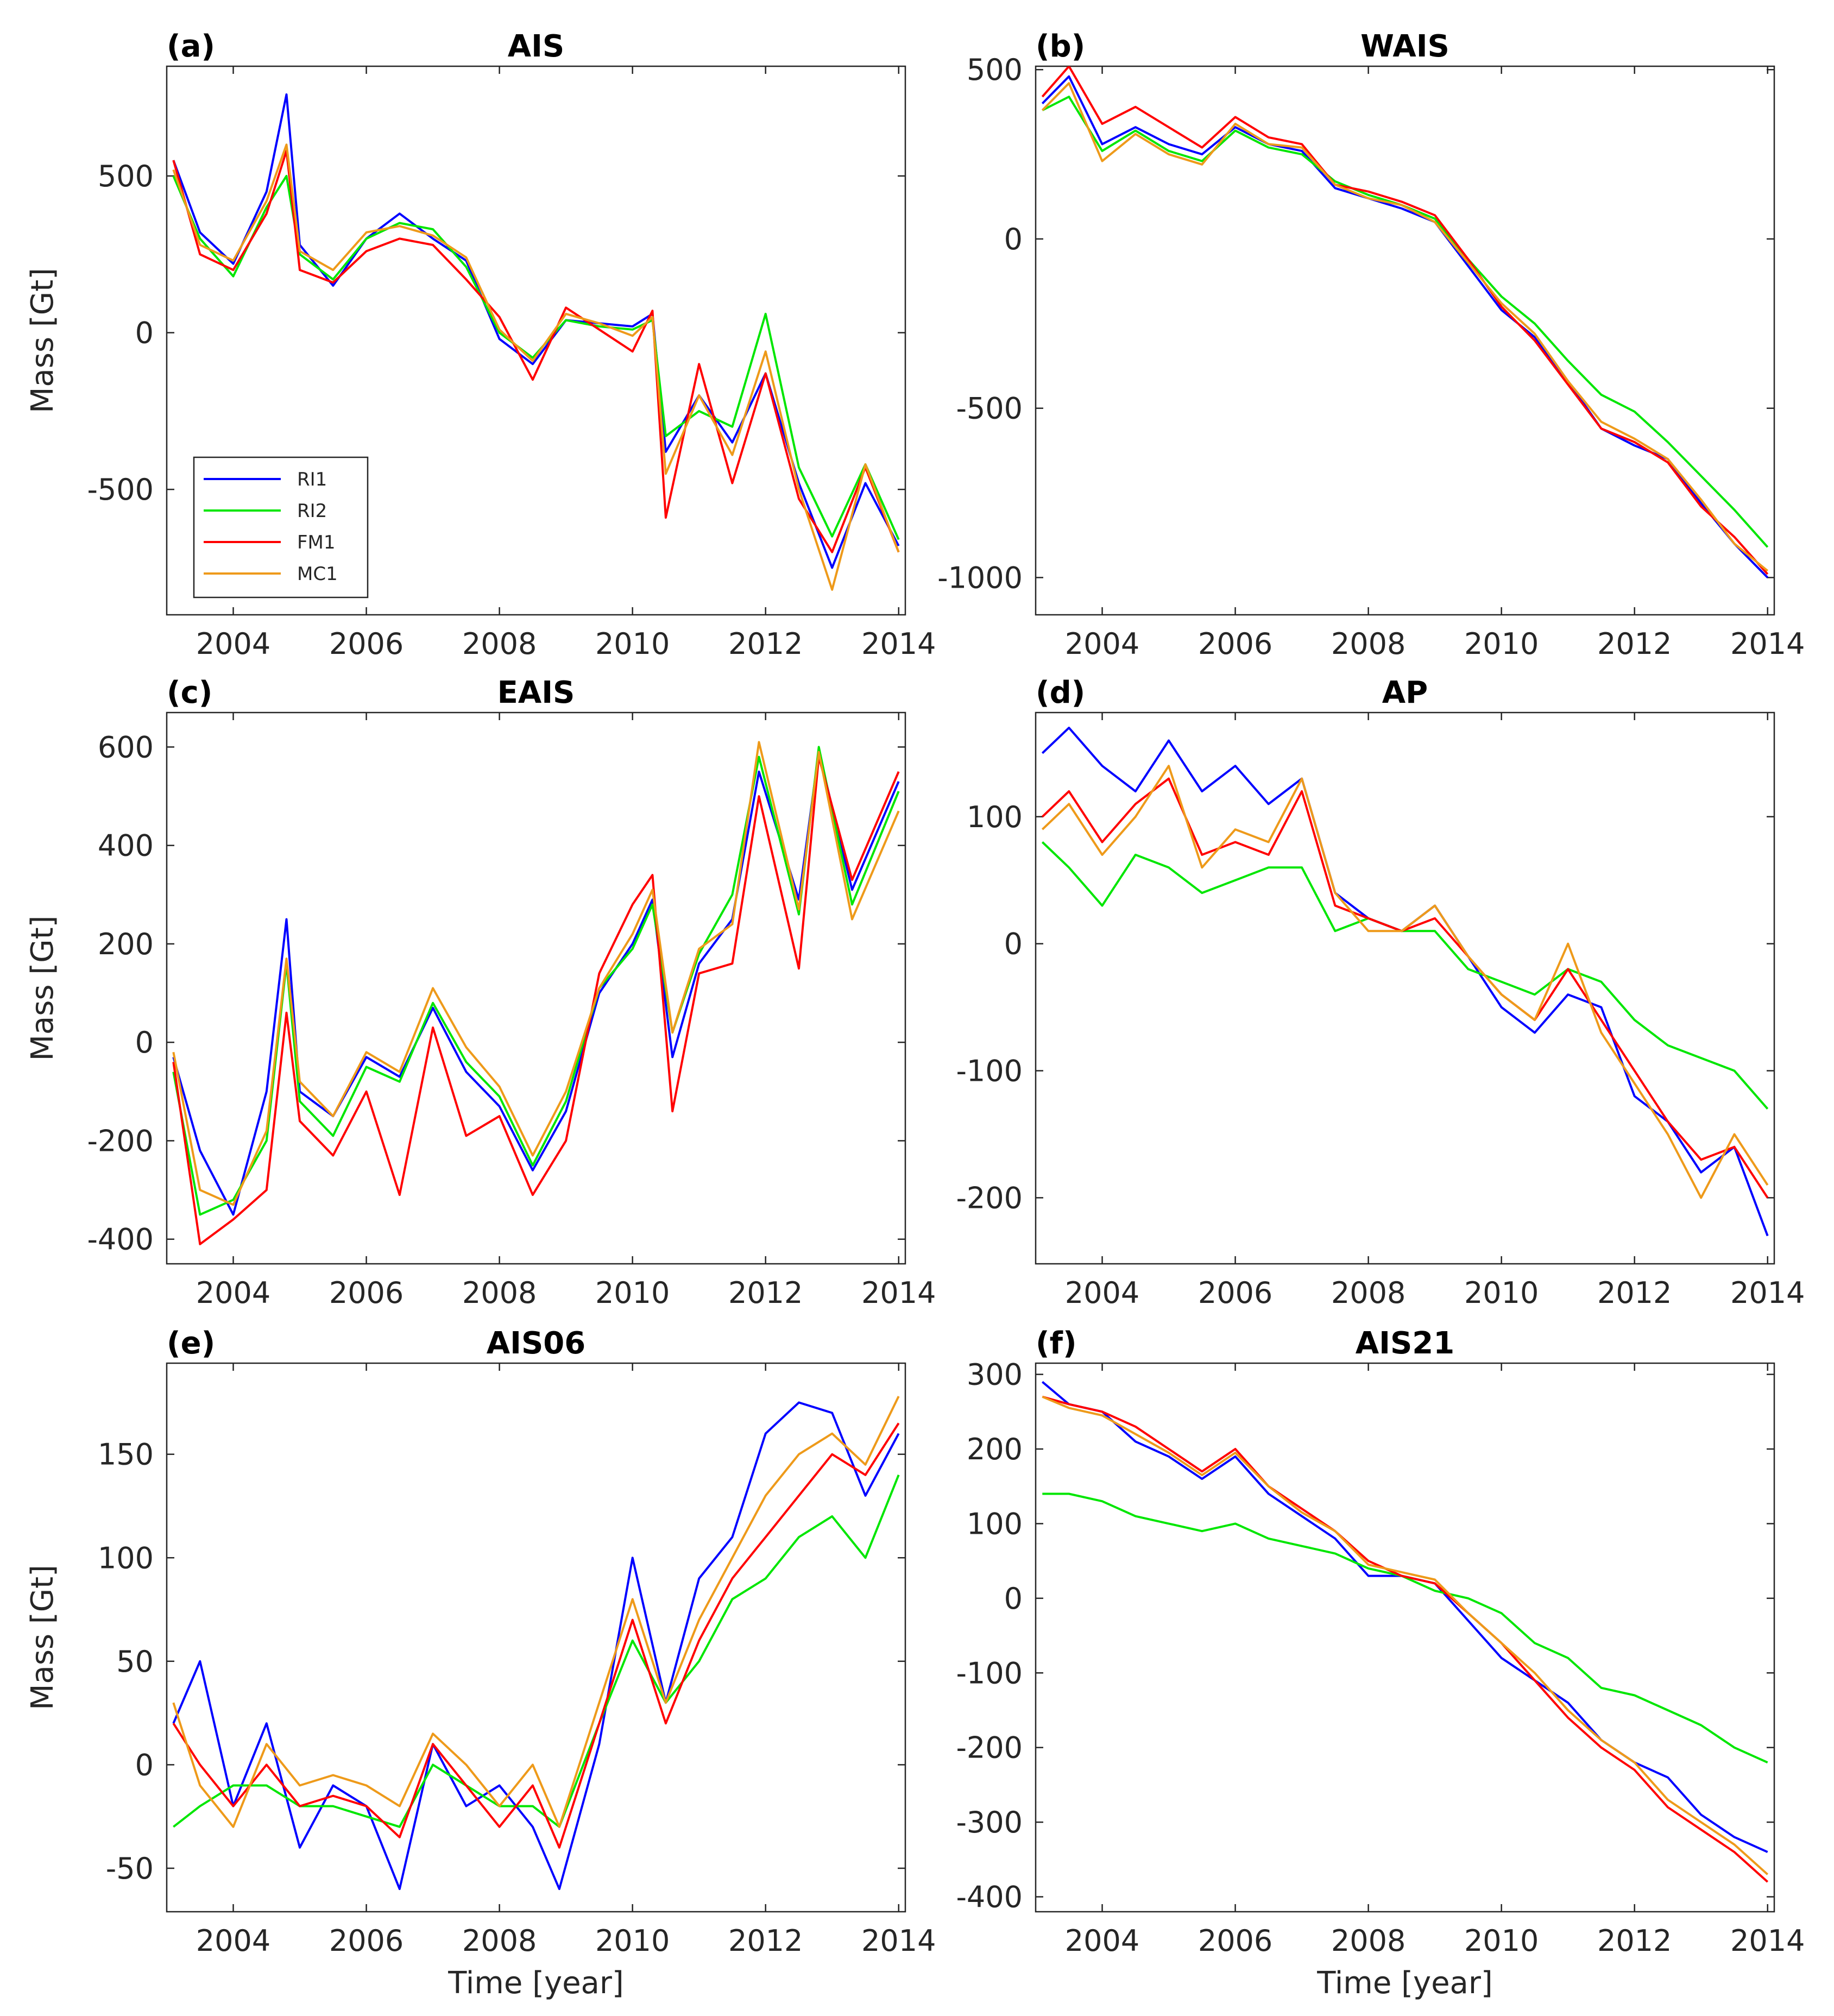  I want to click on y-tick-label: 150, so click(126, 1455).